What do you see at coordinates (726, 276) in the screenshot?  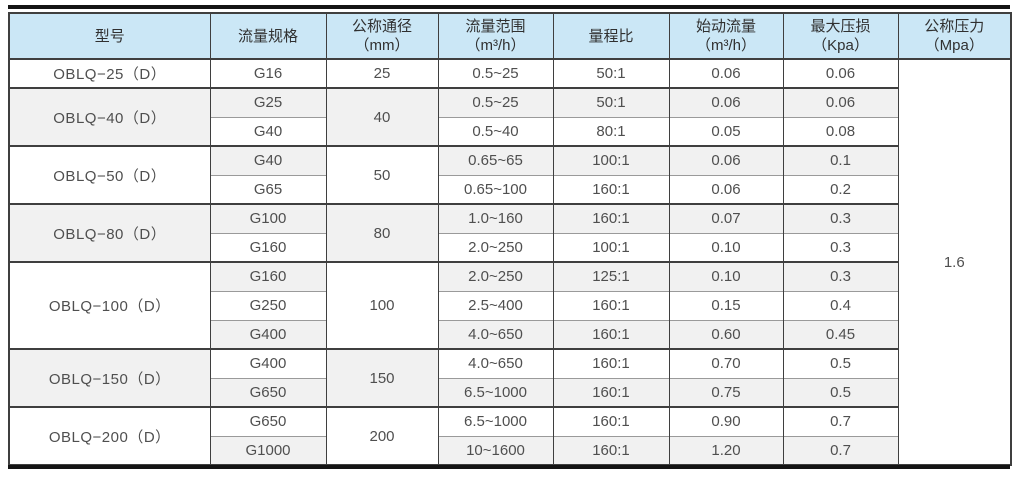 I see `cell-start-flow: 0.10` at bounding box center [726, 276].